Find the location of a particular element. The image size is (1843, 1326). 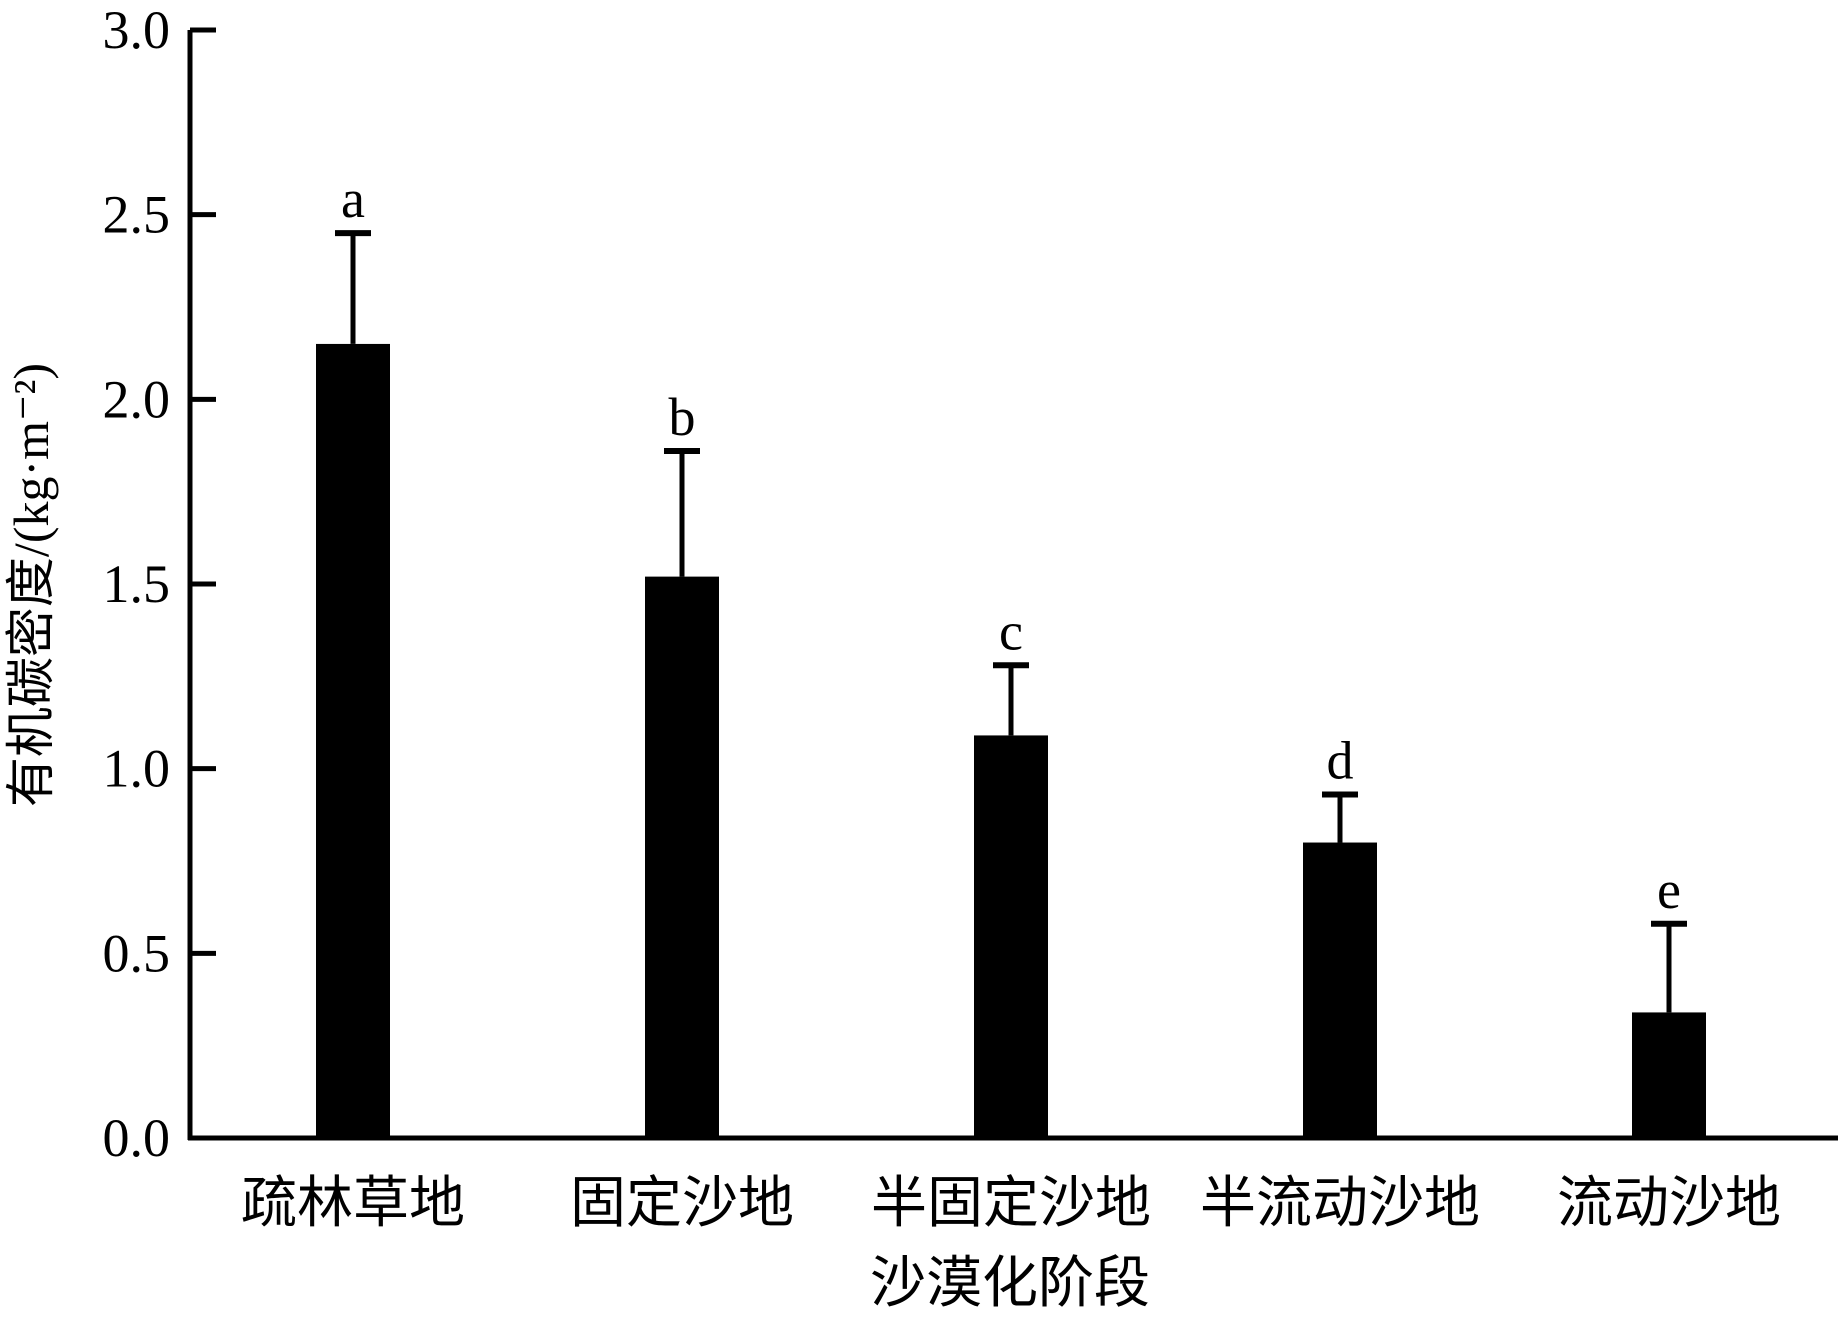

significance-label: a is located at coordinates (353, 199).